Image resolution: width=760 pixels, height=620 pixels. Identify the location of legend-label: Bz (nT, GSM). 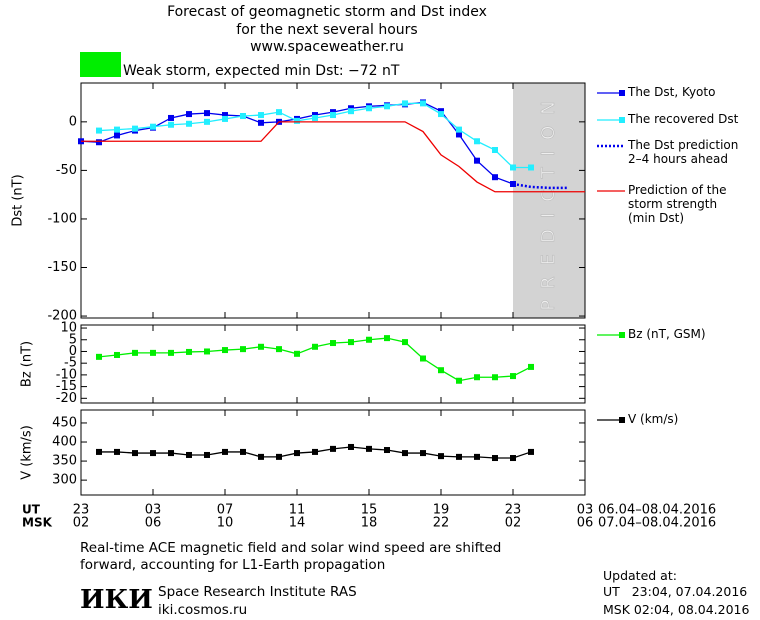
(667, 334).